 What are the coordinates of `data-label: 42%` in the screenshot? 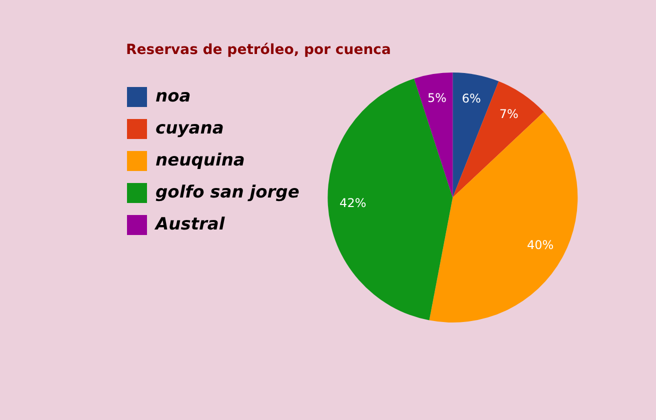 It's located at (353, 203).